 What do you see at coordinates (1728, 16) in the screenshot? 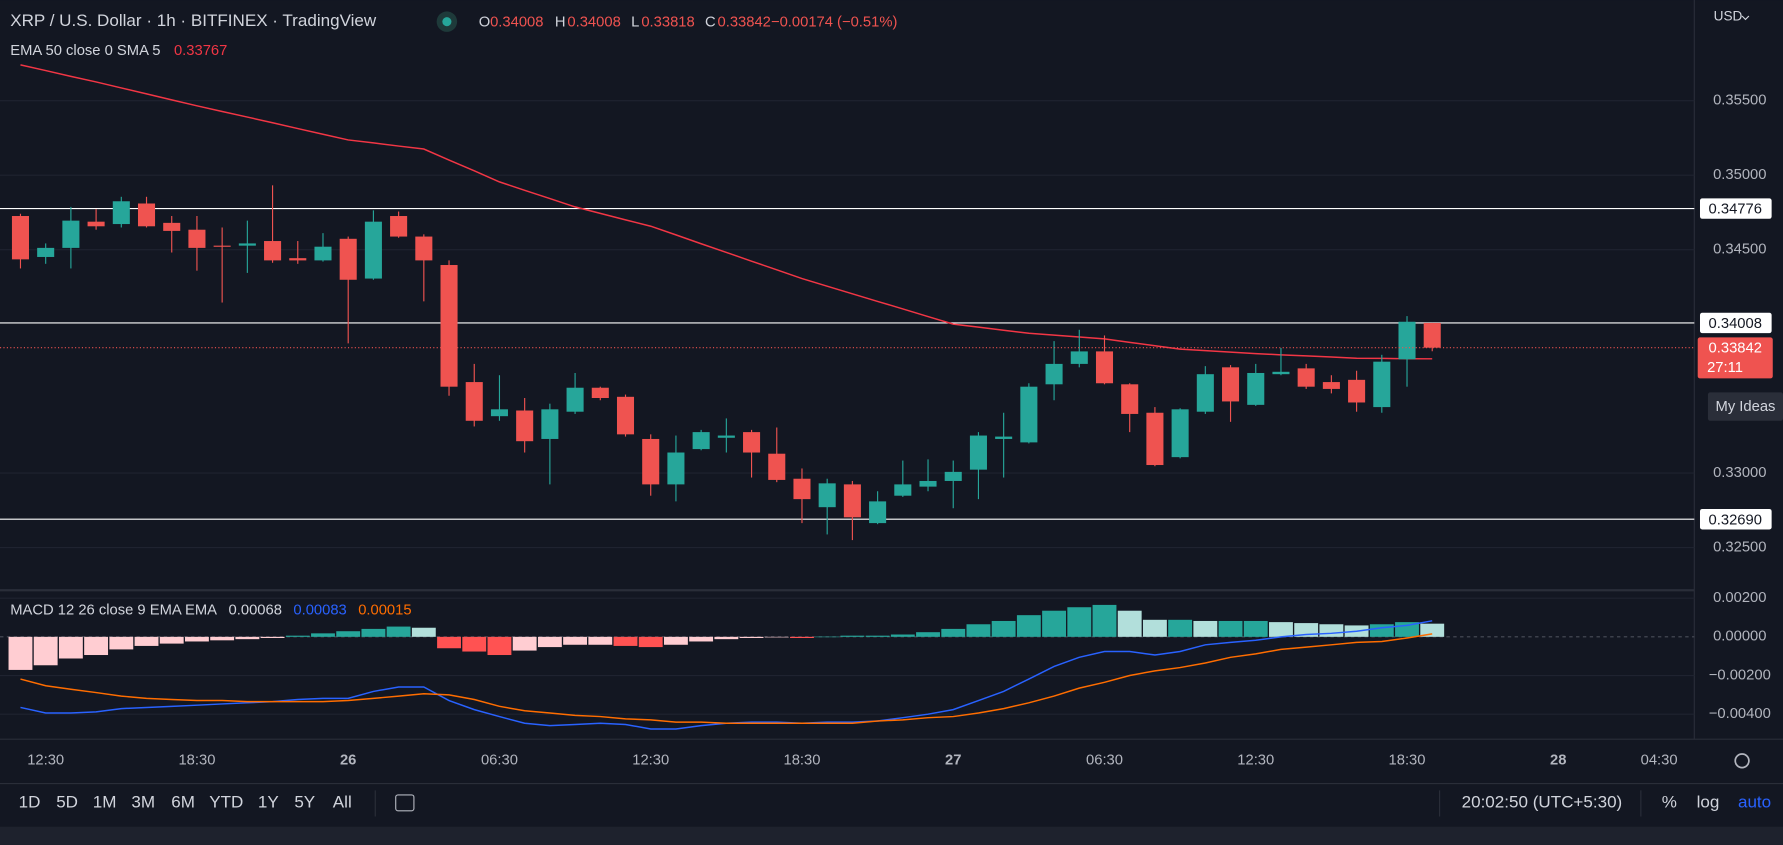
I see `currency: USD` at bounding box center [1728, 16].